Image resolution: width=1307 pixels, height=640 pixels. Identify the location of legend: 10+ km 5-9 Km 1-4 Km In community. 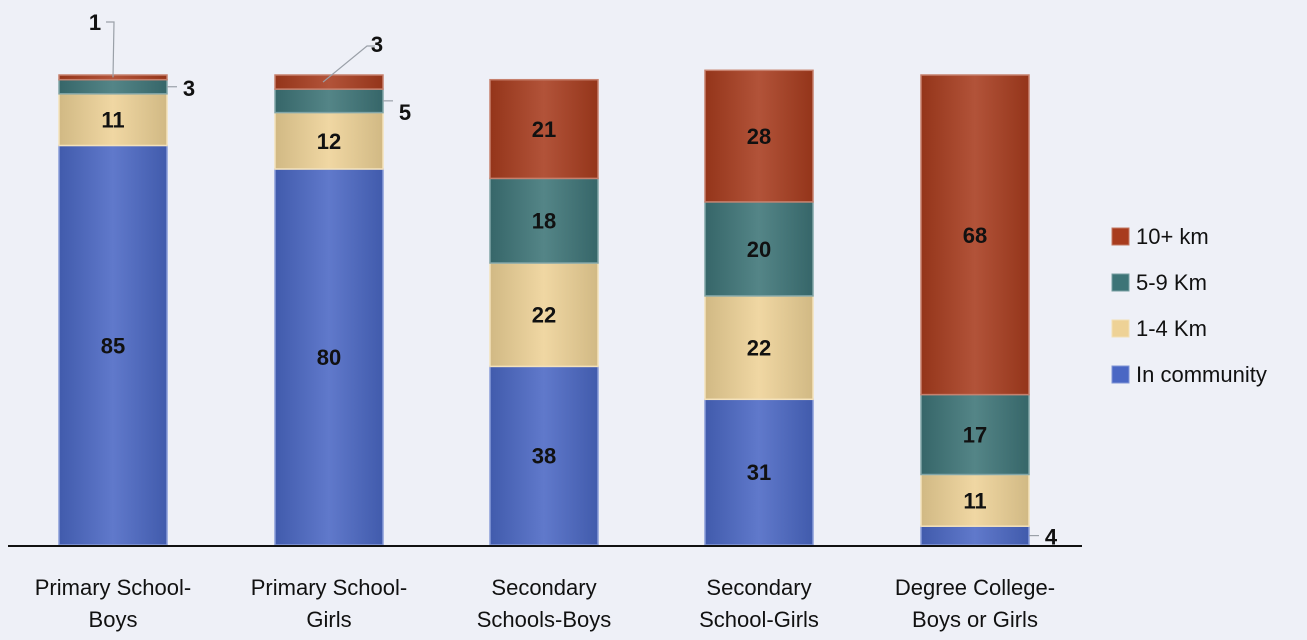
(1189, 305).